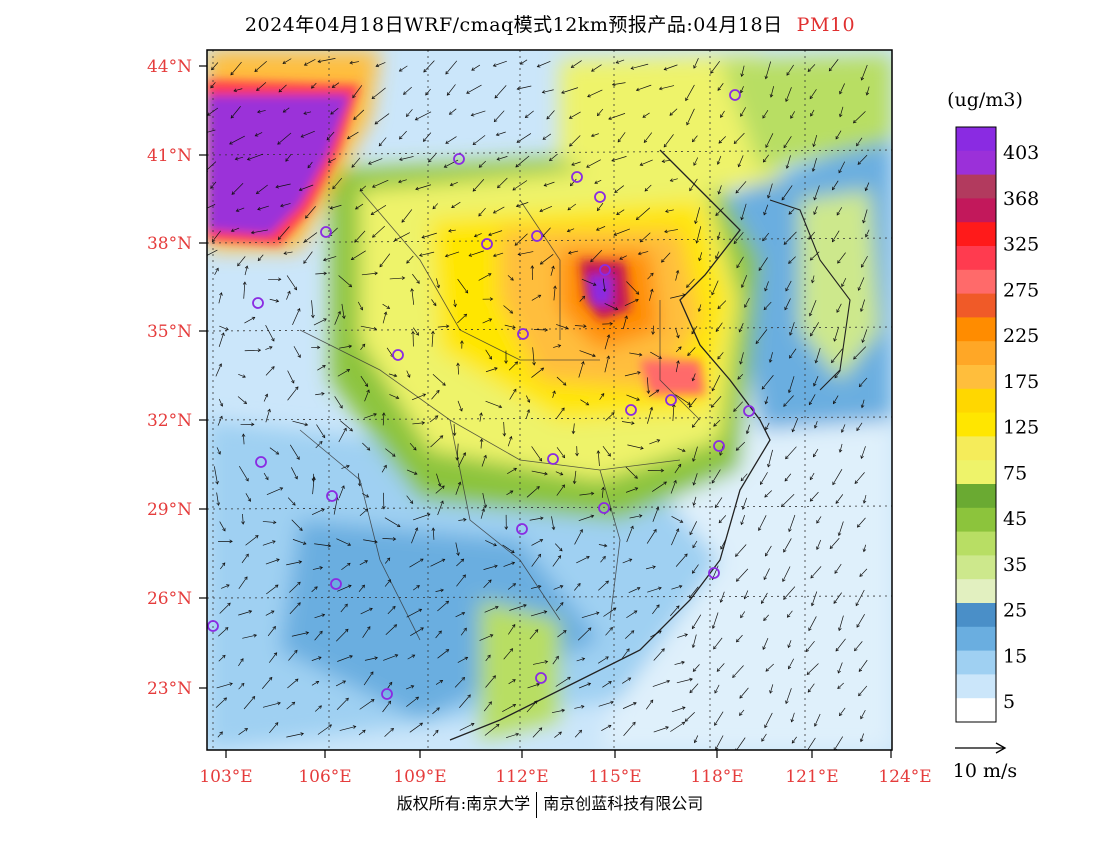 This screenshot has height=850, width=1100. What do you see at coordinates (537, 804) in the screenshot?
I see `footer-separator` at bounding box center [537, 804].